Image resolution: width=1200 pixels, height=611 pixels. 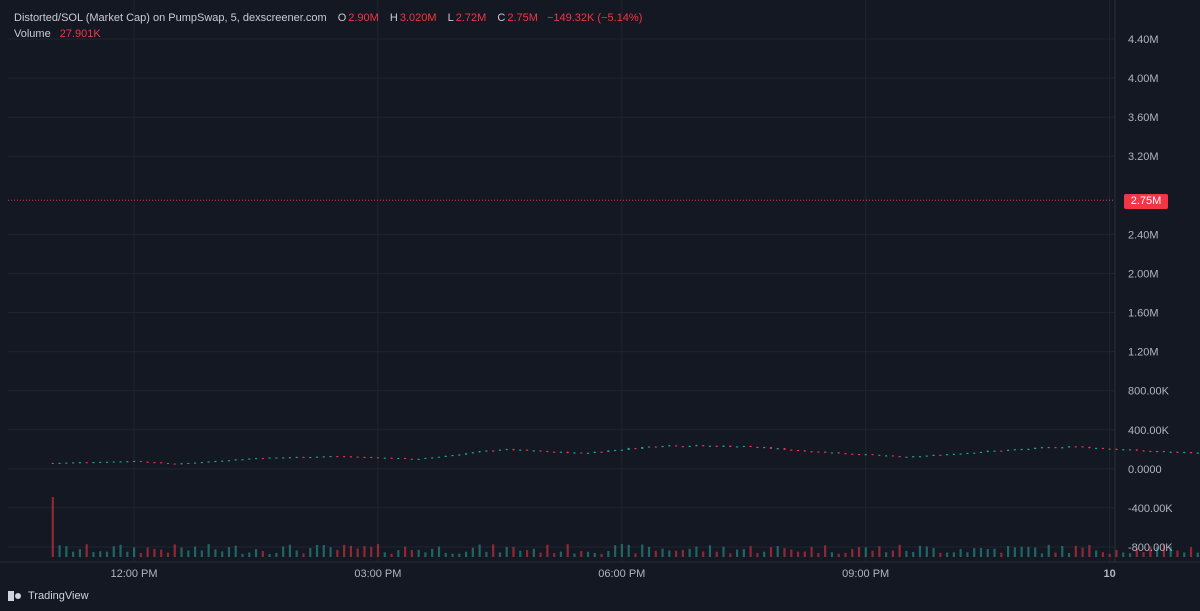 I want to click on y-tick-label: 2.40M, so click(x=1143, y=235).